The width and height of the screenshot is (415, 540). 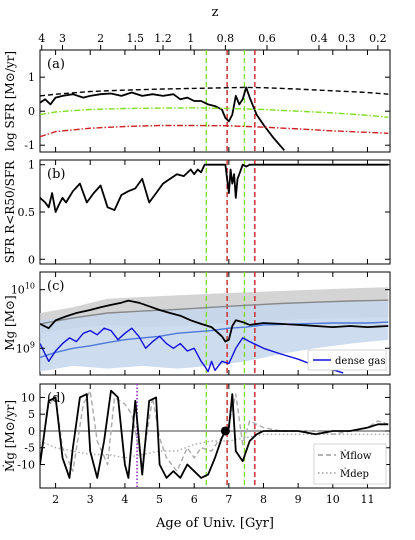 What do you see at coordinates (194, 499) in the screenshot?
I see `x-tick-label-4: 6` at bounding box center [194, 499].